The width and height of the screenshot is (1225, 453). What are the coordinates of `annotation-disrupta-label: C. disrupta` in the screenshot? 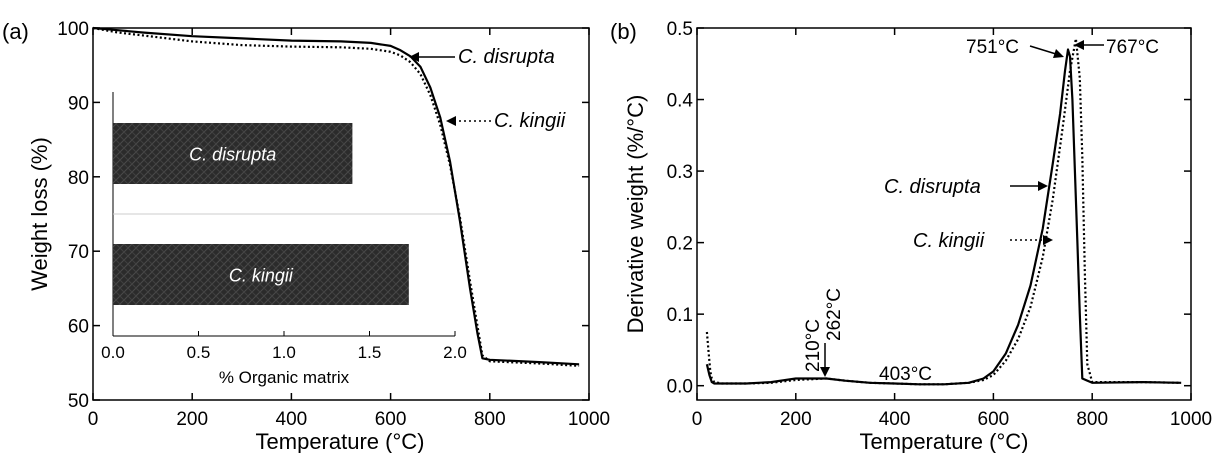 It's located at (506, 57).